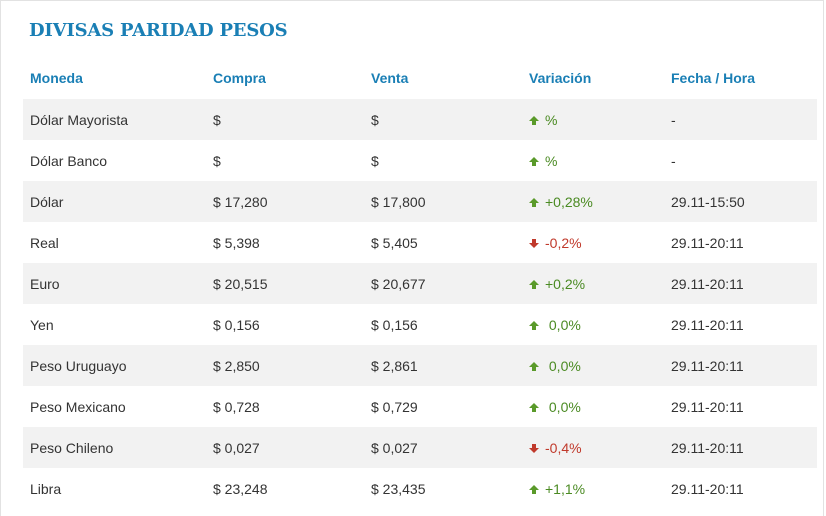 The width and height of the screenshot is (826, 516). I want to click on sell-price: $ 20,677, so click(398, 284).